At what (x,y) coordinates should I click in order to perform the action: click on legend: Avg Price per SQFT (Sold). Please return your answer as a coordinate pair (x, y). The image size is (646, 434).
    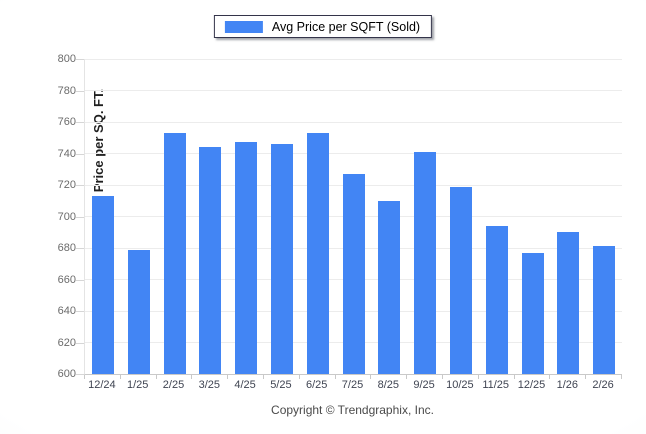
    Looking at the image, I should click on (323, 26).